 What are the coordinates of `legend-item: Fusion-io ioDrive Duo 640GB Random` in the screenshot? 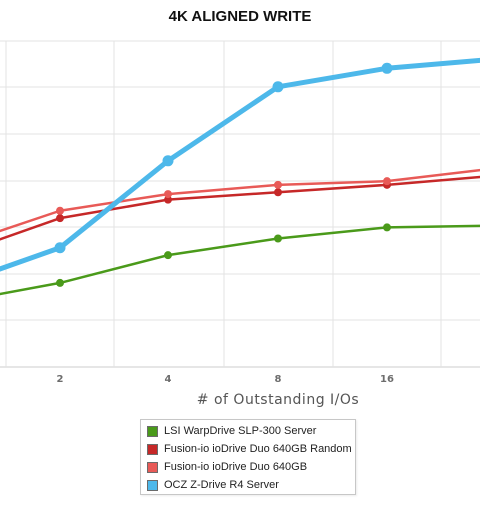 It's located at (248, 449).